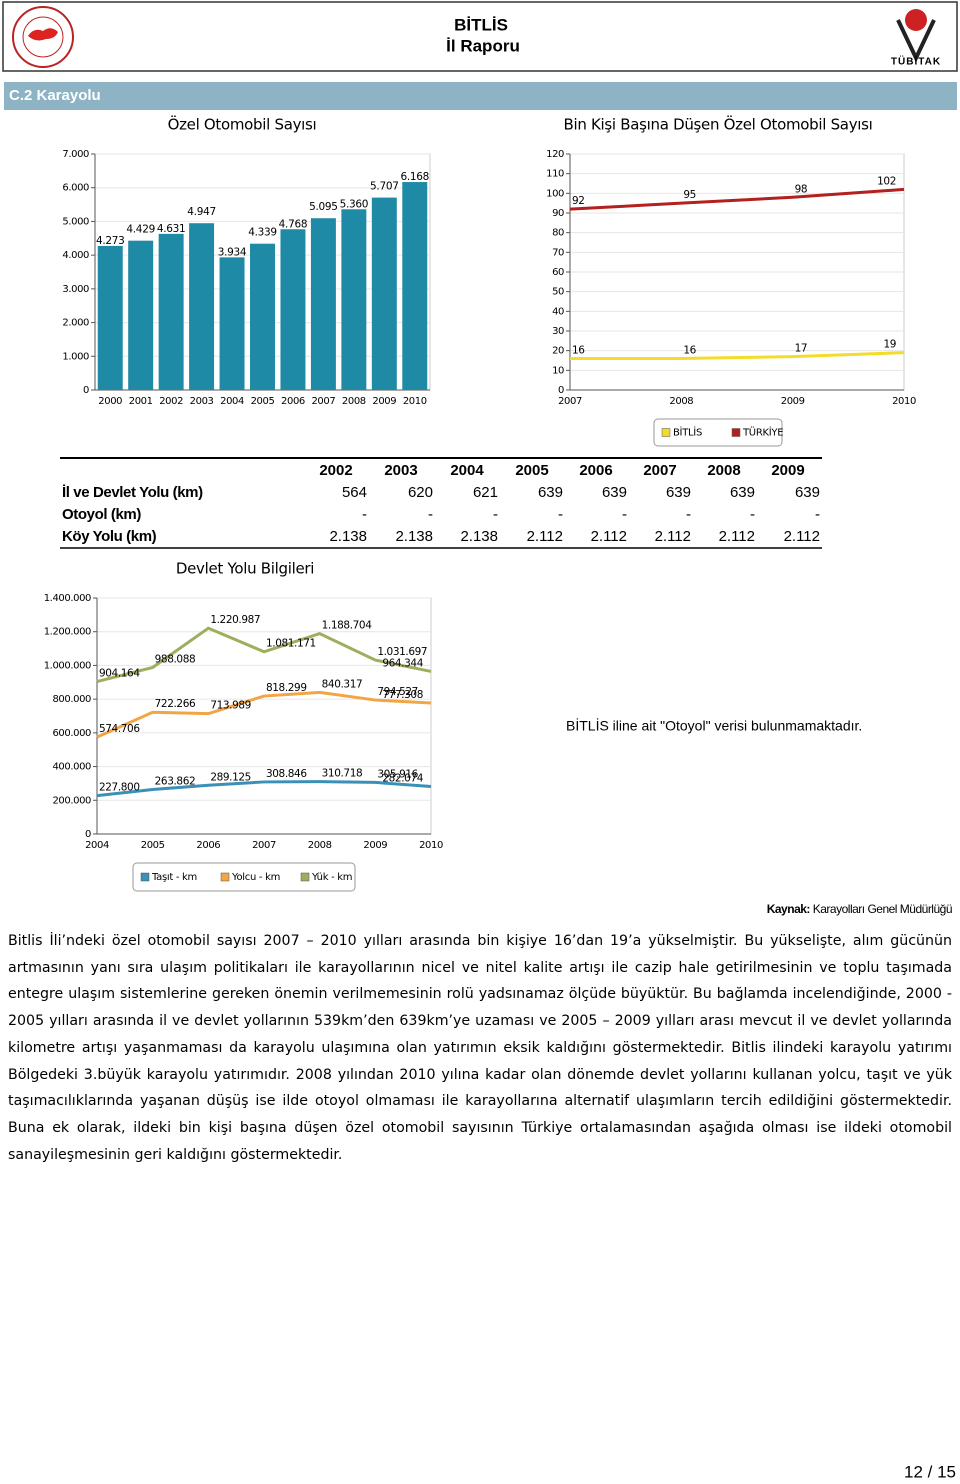 This screenshot has width=960, height=1484. Describe the element at coordinates (232, 252) in the screenshot. I see `value-label: 3.934` at that location.